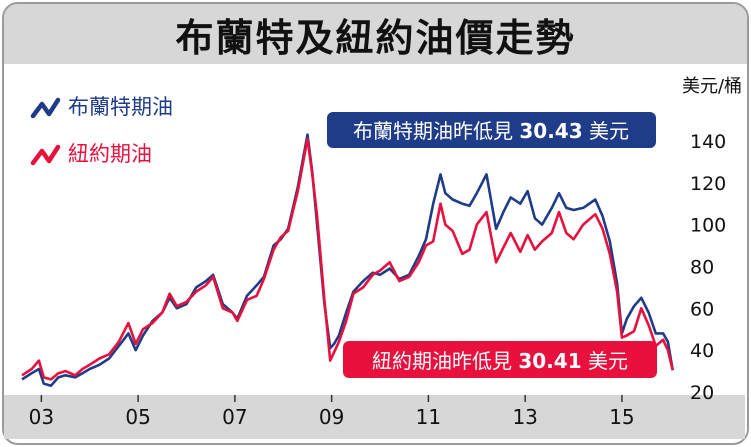 This screenshot has width=751, height=447. I want to click on title-bar: 布蘭特及紐約油價走勢, so click(375, 34).